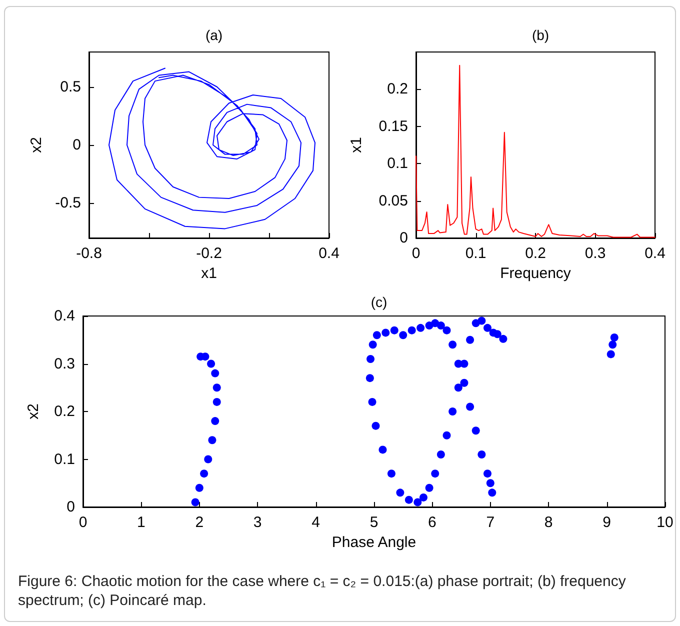 This screenshot has width=680, height=626. What do you see at coordinates (606, 522) in the screenshot?
I see `x-tick-label: 9` at bounding box center [606, 522].